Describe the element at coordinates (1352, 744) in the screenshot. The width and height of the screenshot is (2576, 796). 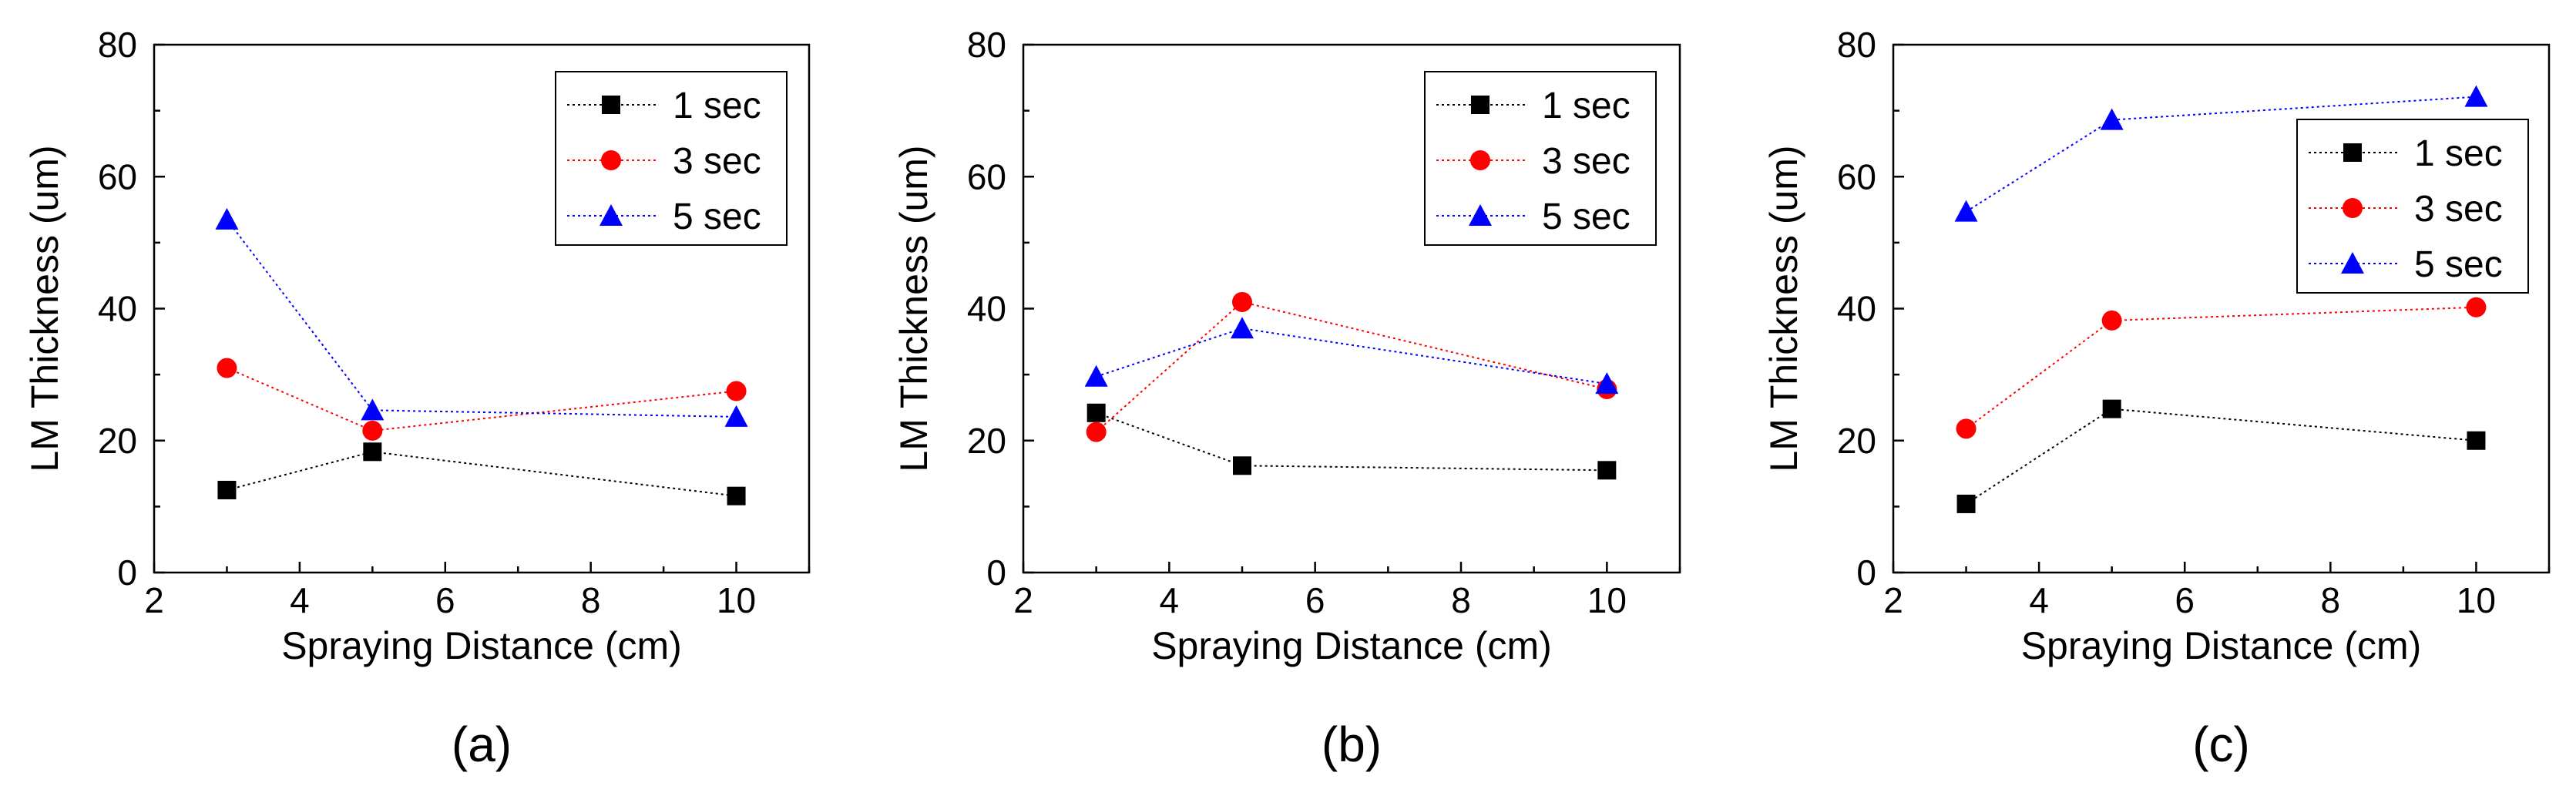
I see `panel-label: (b)` at that location.